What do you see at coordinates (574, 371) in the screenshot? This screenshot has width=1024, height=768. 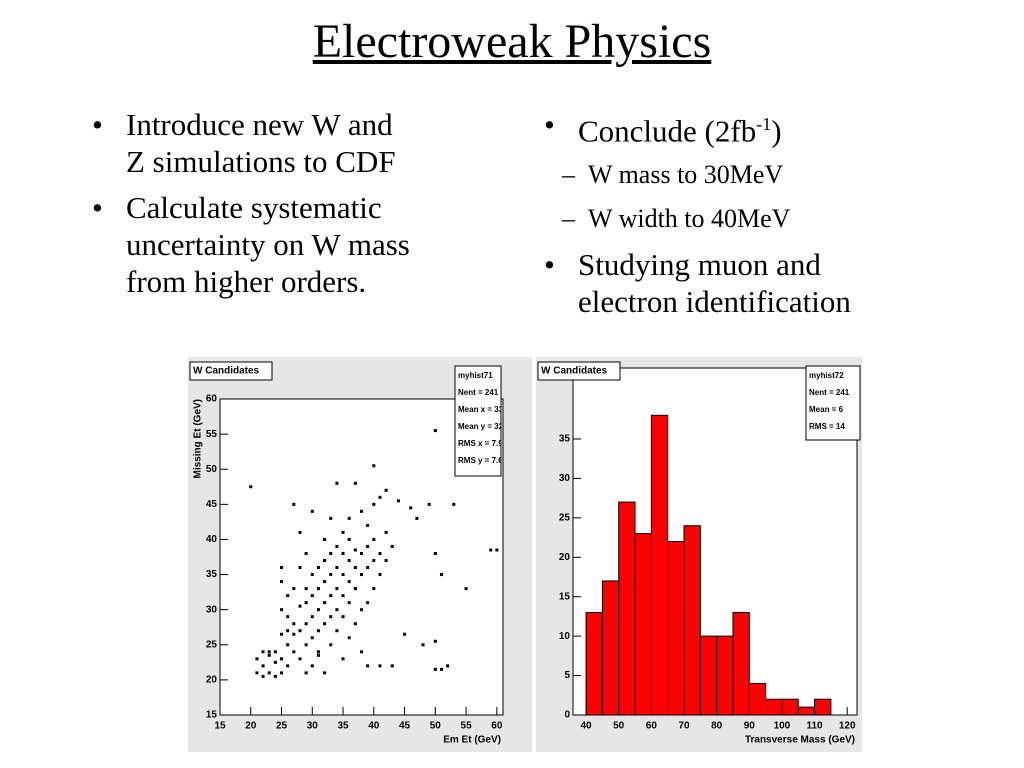 I see `hist-title: W Candidates` at bounding box center [574, 371].